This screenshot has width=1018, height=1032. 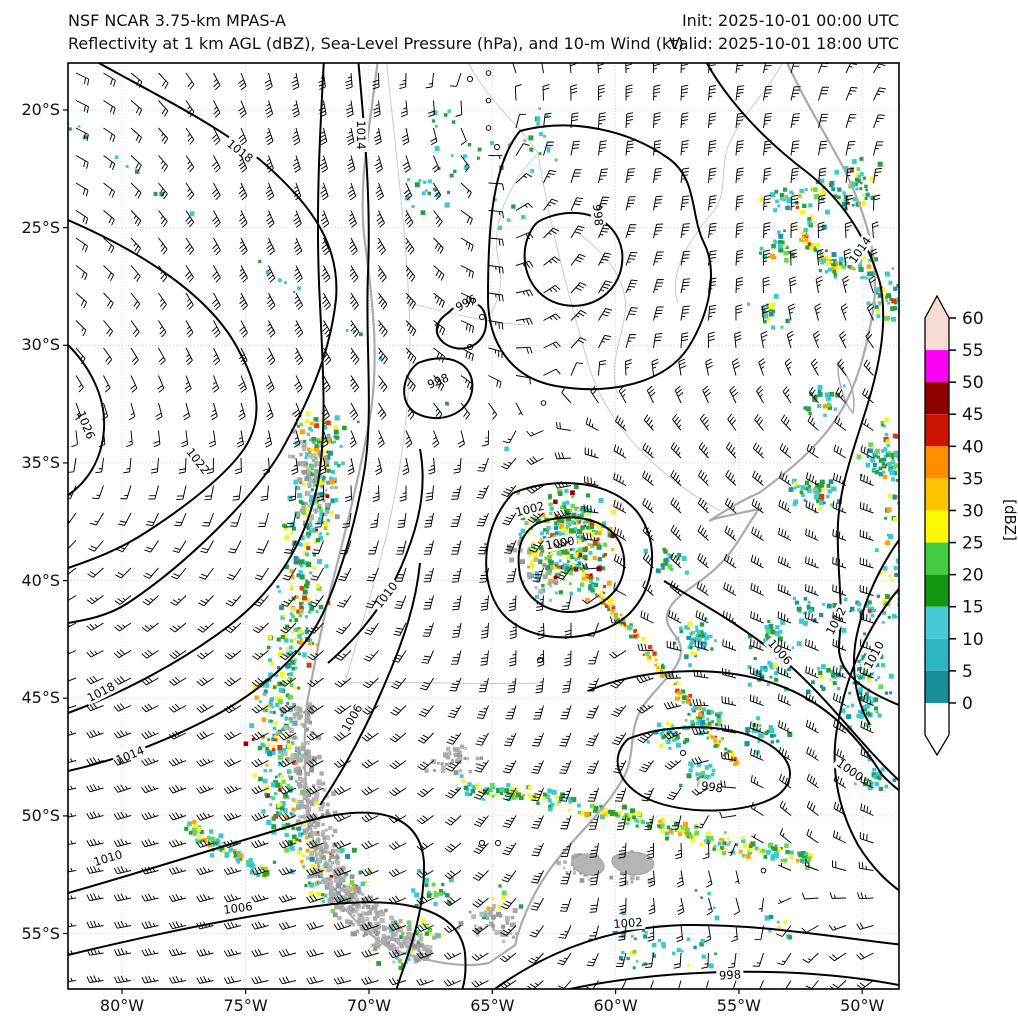 What do you see at coordinates (1009, 520) in the screenshot?
I see `colorbar-axis-label: [dBZ]` at bounding box center [1009, 520].